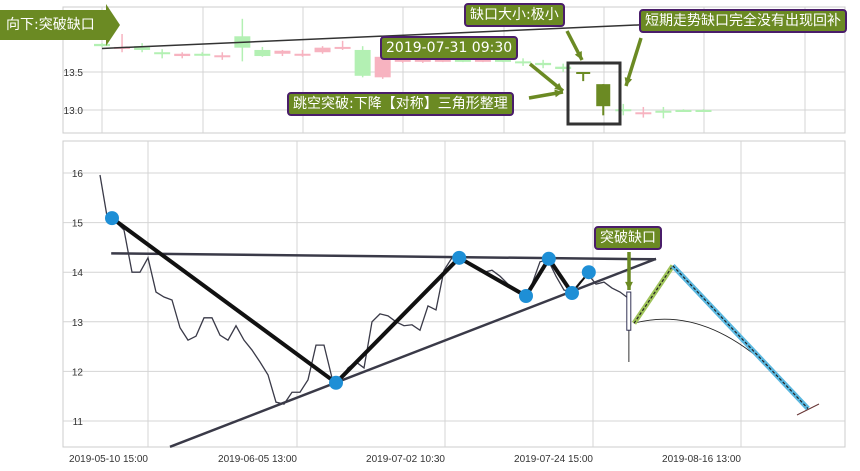 The width and height of the screenshot is (860, 471). Describe the element at coordinates (629, 311) in the screenshot. I see `gap-candle-body` at that location.